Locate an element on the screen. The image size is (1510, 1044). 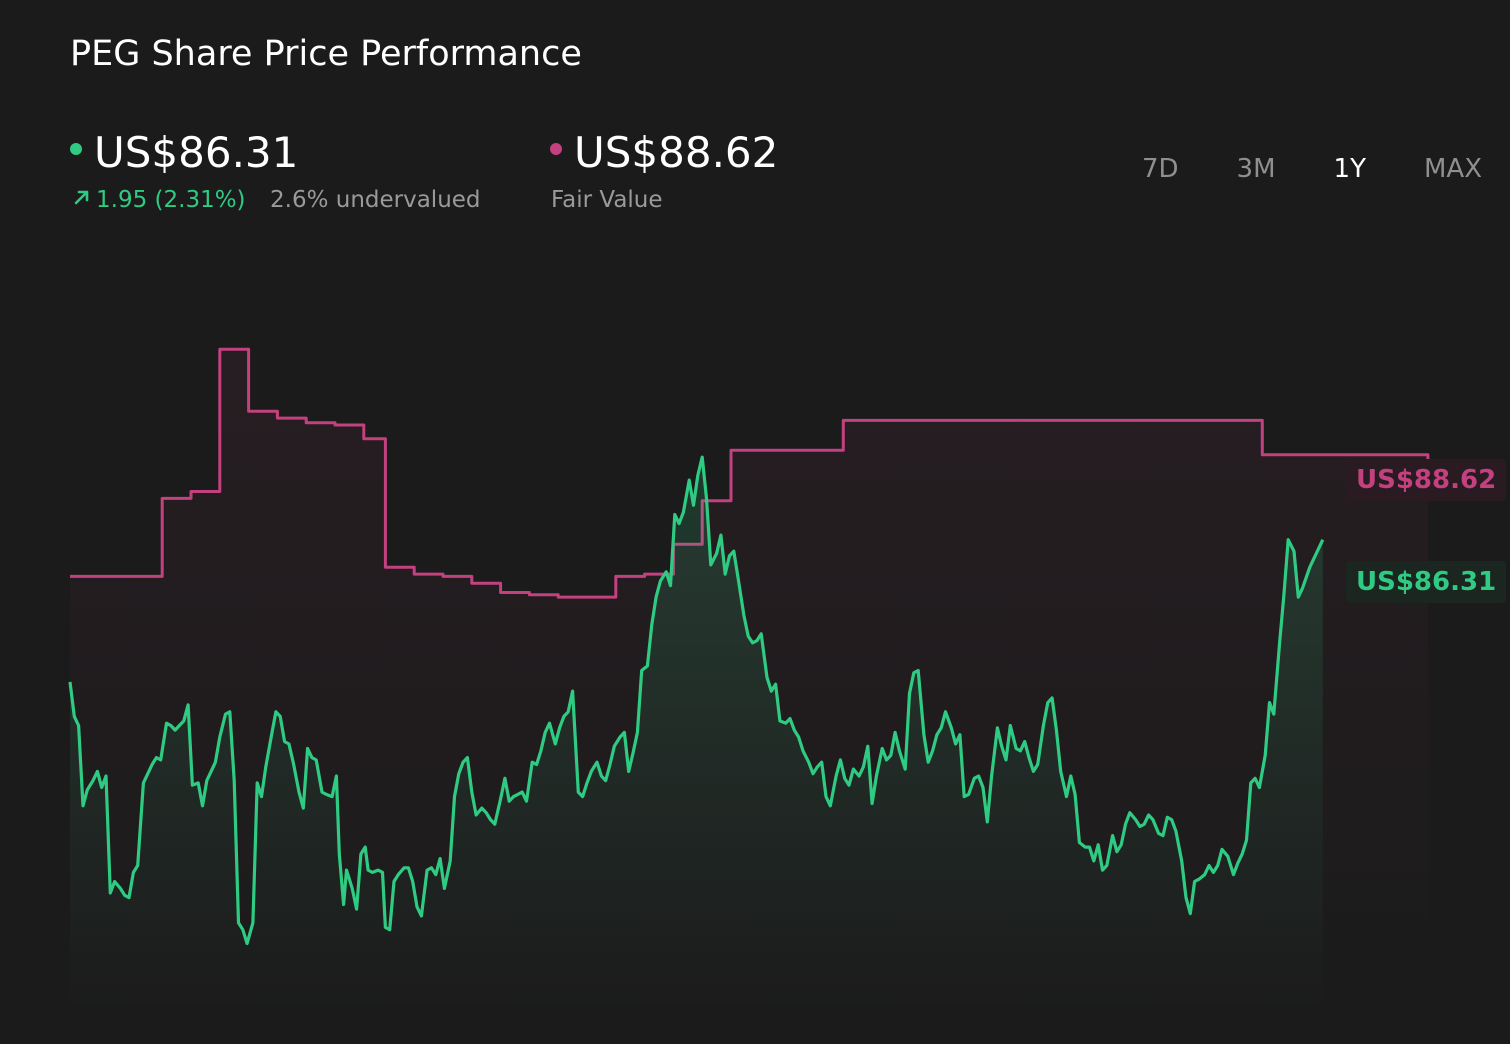
tab-7d: 7D is located at coordinates (1160, 169).